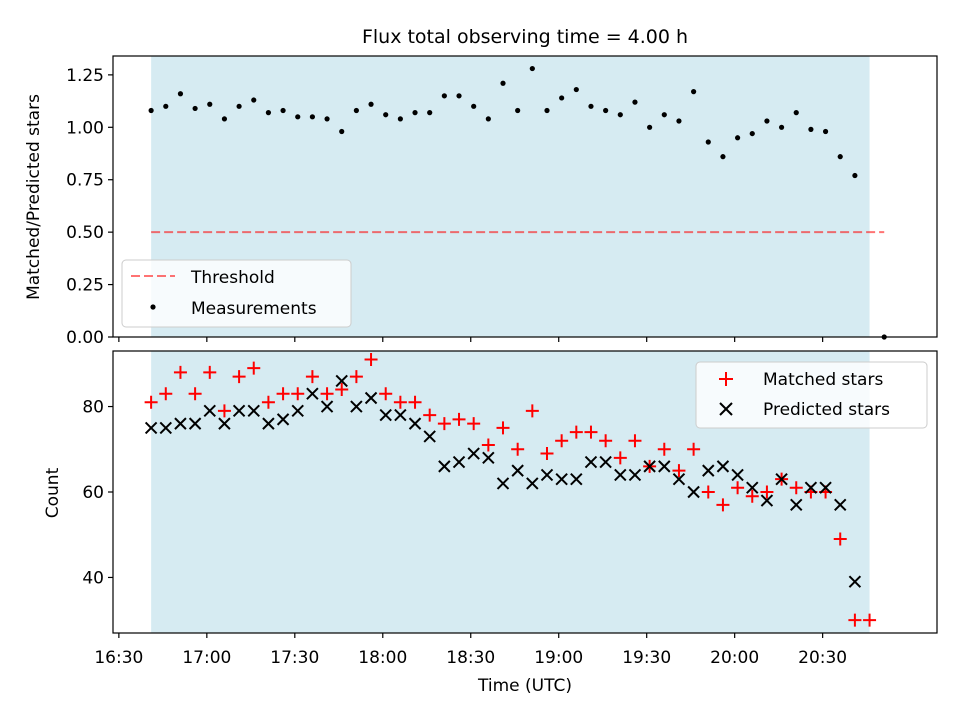 The width and height of the screenshot is (960, 720). I want to click on top-y-tick-label: 0.25, so click(85, 286).